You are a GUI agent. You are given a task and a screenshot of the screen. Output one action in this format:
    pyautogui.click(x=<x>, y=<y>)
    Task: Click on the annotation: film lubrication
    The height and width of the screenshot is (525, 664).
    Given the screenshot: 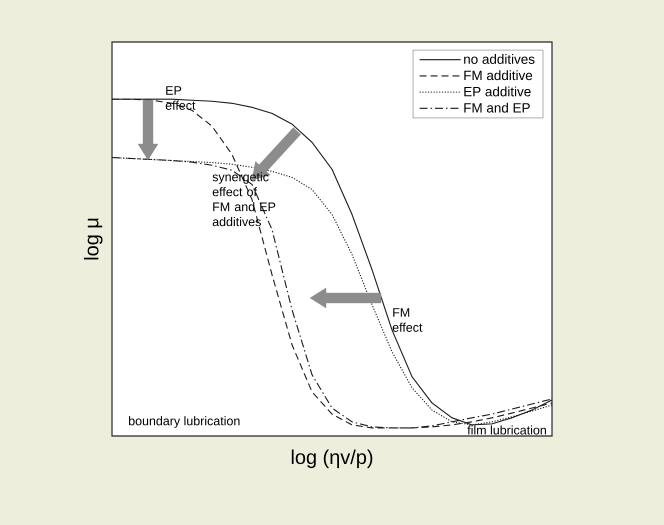 What is the action you would take?
    pyautogui.click(x=506, y=430)
    